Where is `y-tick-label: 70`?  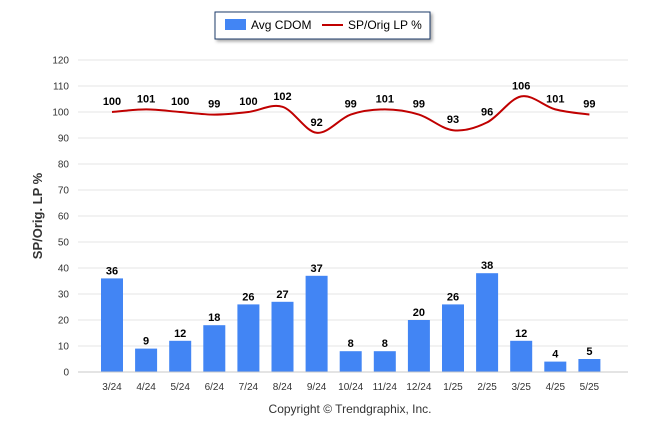 y-tick-label: 70 is located at coordinates (64, 191).